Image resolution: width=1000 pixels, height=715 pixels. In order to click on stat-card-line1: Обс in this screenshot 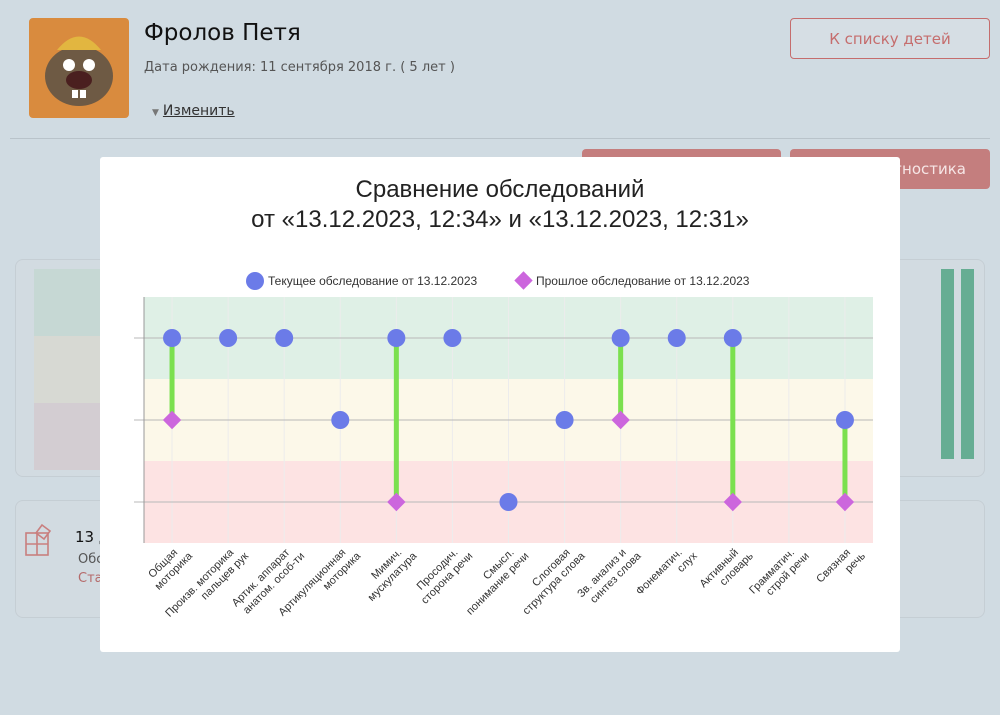, I will do `click(91, 559)`.